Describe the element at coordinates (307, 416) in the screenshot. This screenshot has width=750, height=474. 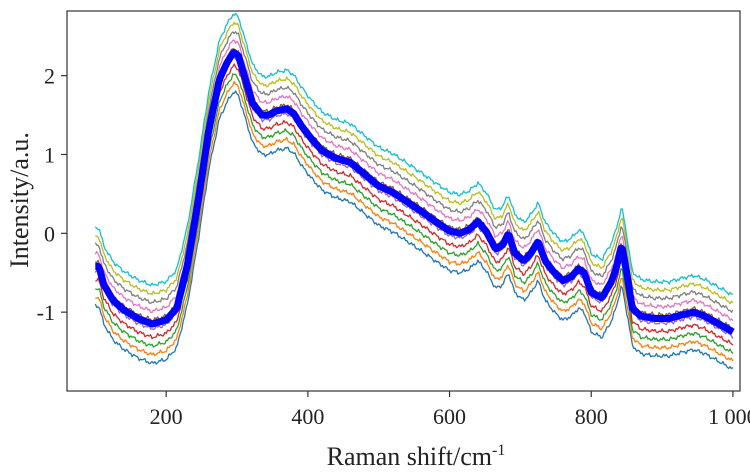
I see `x-tick-label: 400` at that location.